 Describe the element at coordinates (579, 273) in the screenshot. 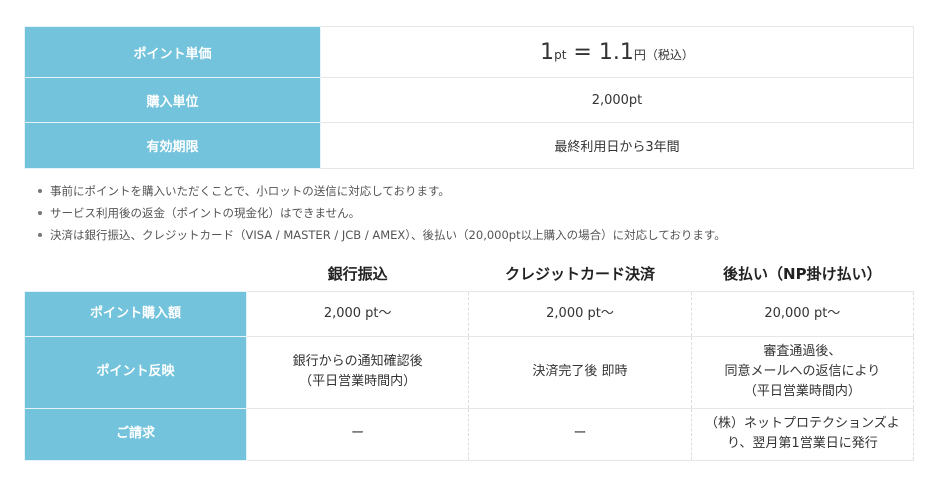

I see `header-credit-card: クレジットカード決済` at that location.